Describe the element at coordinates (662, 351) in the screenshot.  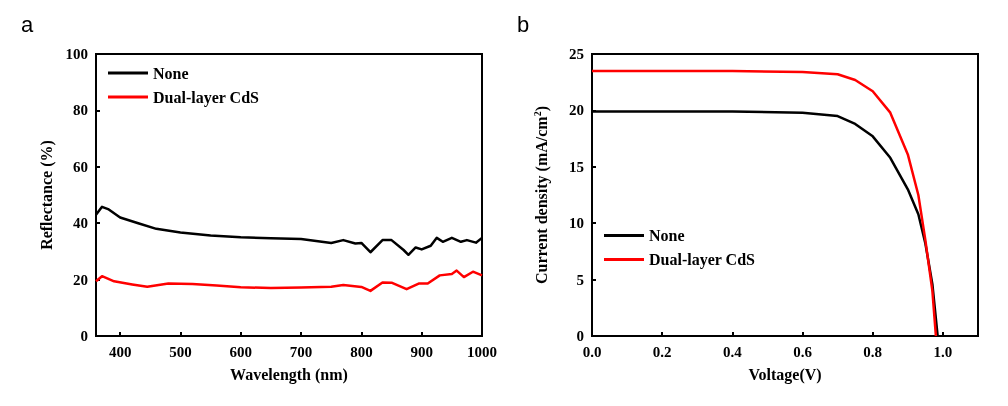
I see `x-tick-label: 0.2` at that location.